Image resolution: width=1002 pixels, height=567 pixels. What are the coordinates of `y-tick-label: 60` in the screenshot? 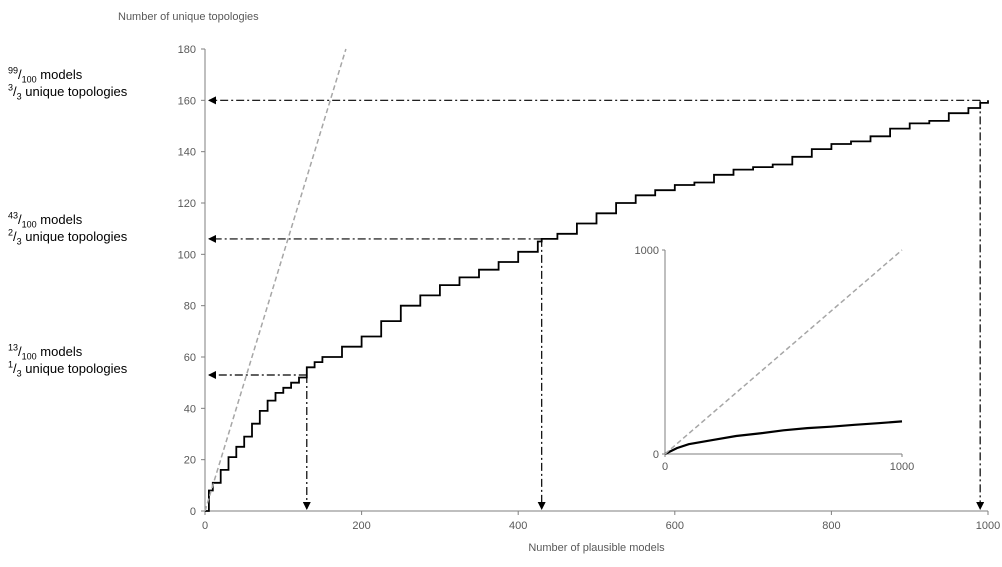 It's located at (190, 358).